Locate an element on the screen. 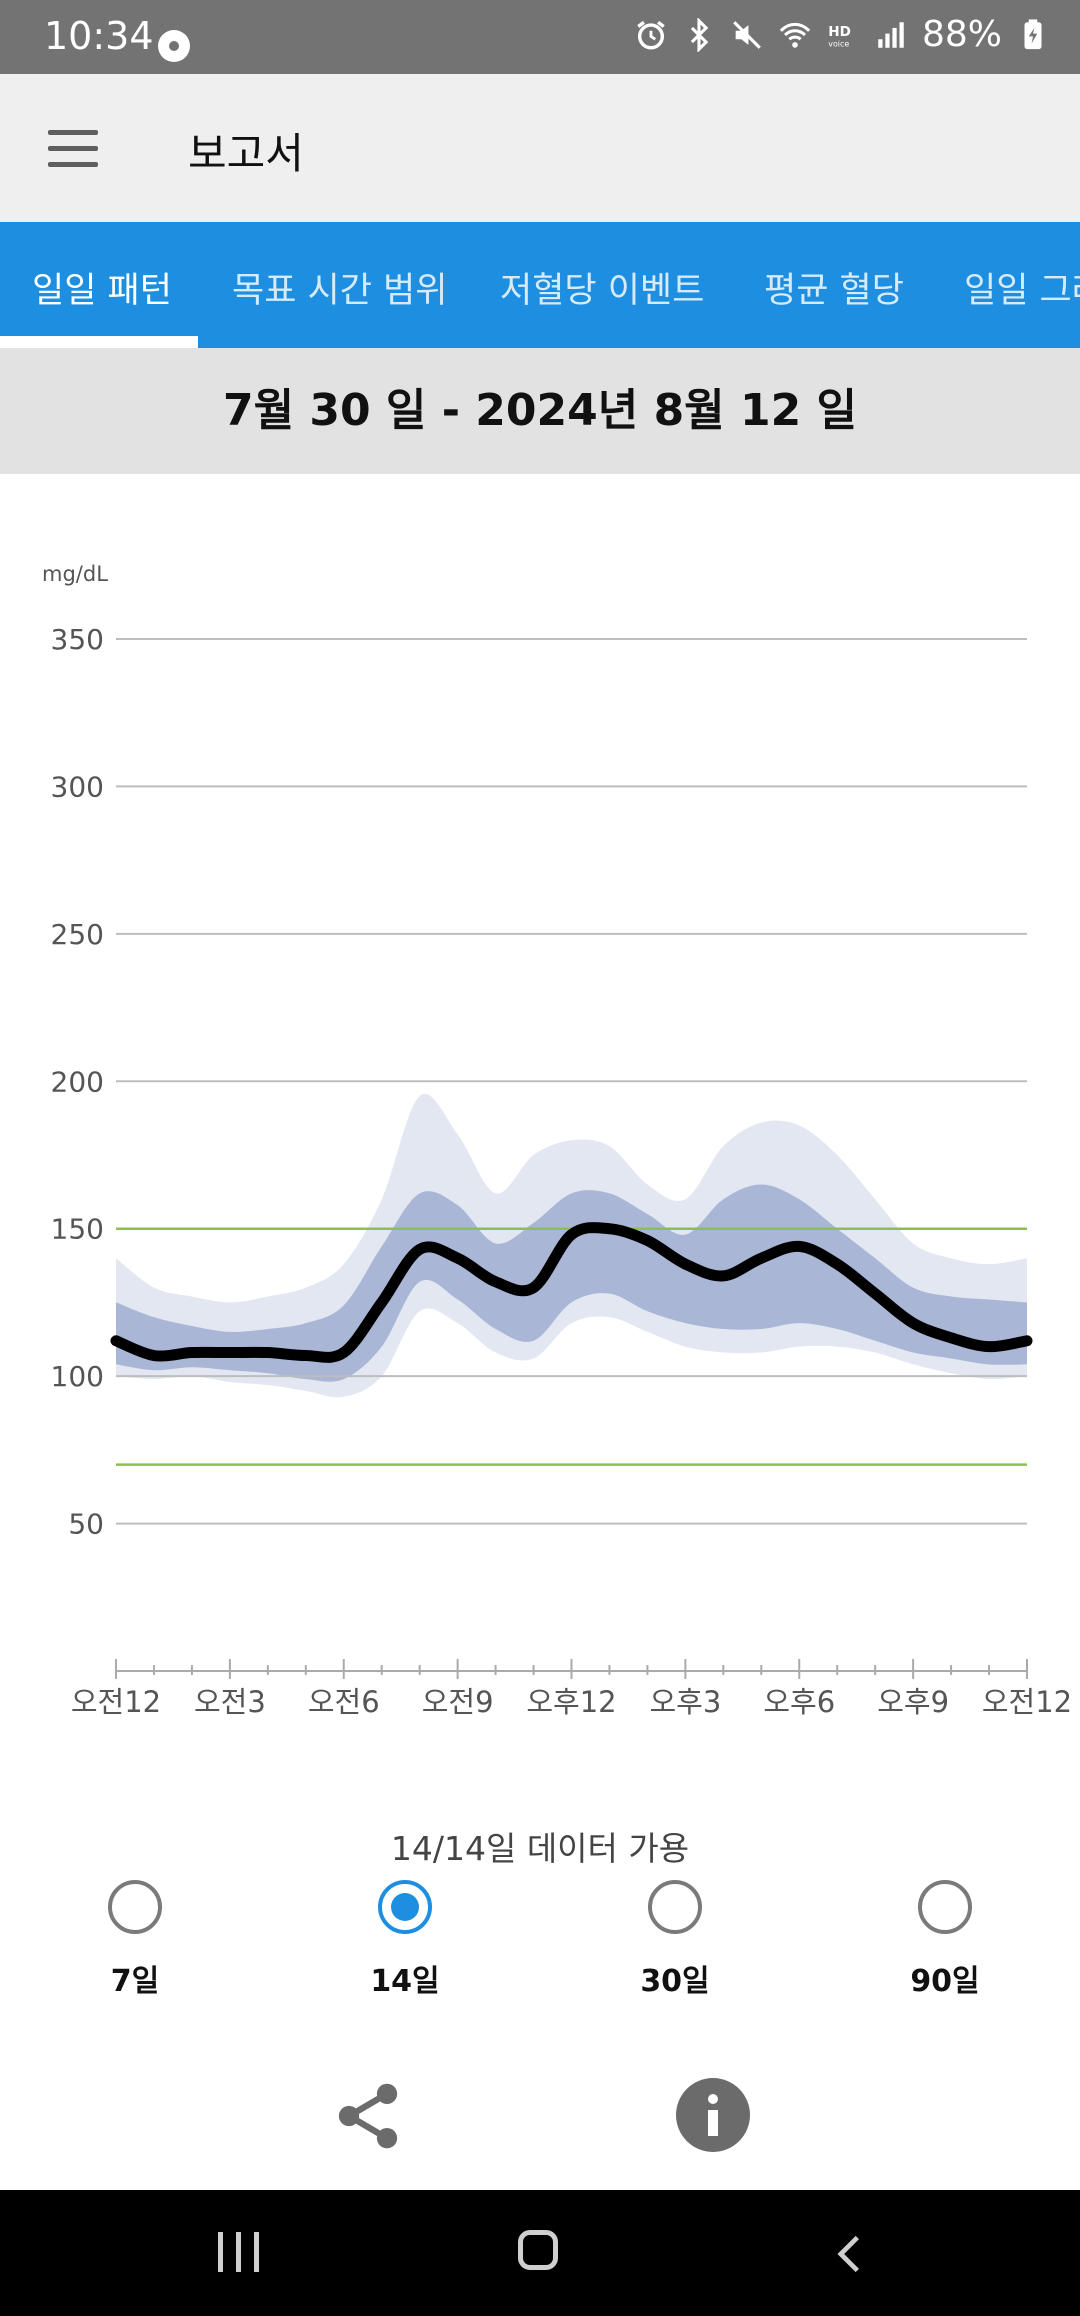 The height and width of the screenshot is (2316, 1080). status-bar: 10:34 HD voice 88% is located at coordinates (540, 37).